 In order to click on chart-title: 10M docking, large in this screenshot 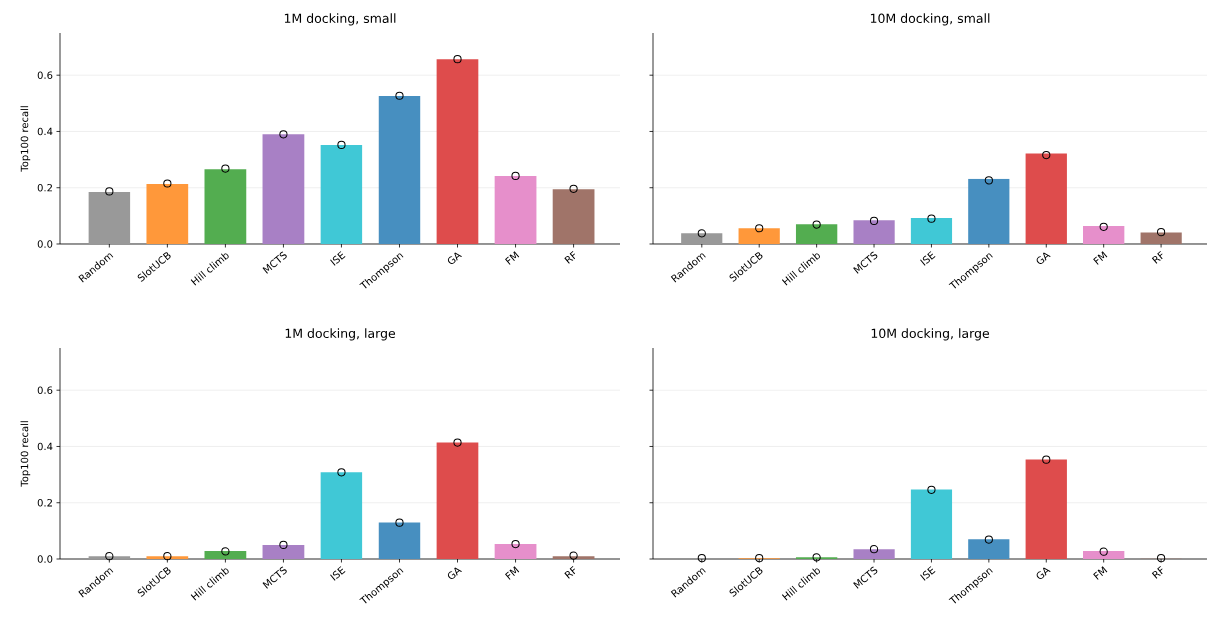, I will do `click(930, 334)`.